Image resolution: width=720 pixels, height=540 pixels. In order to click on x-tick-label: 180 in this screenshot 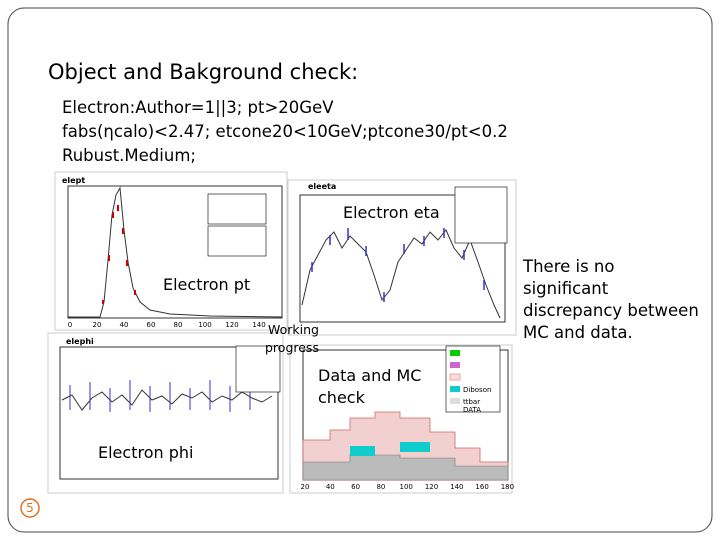, I will do `click(507, 487)`.